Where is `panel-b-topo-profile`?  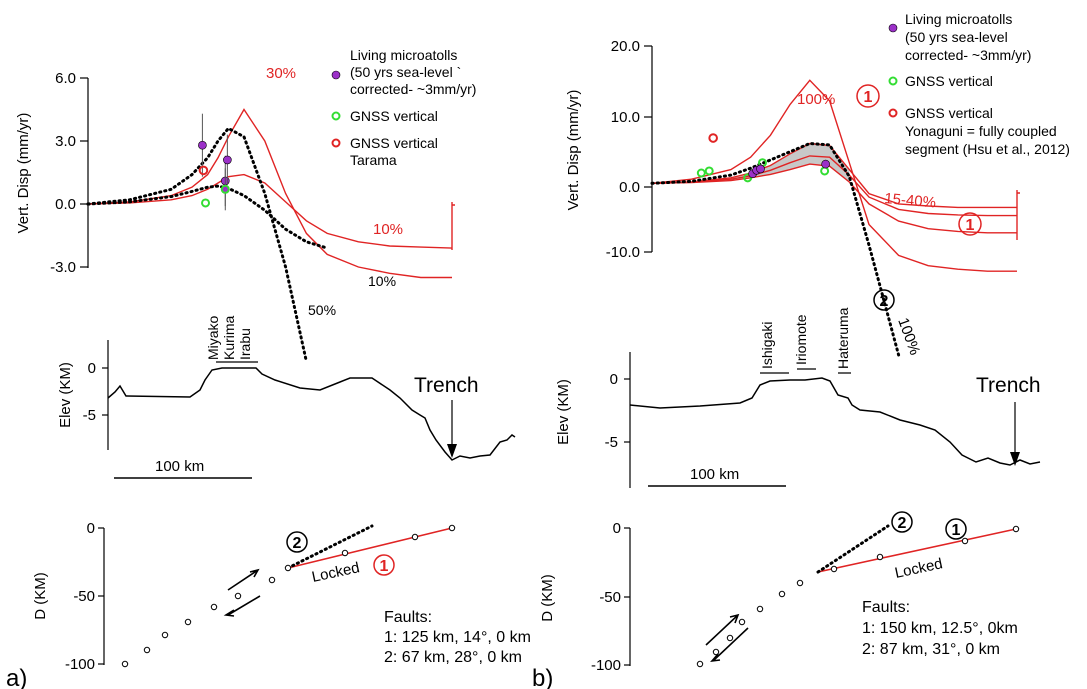 panel-b-topo-profile is located at coordinates (835, 421).